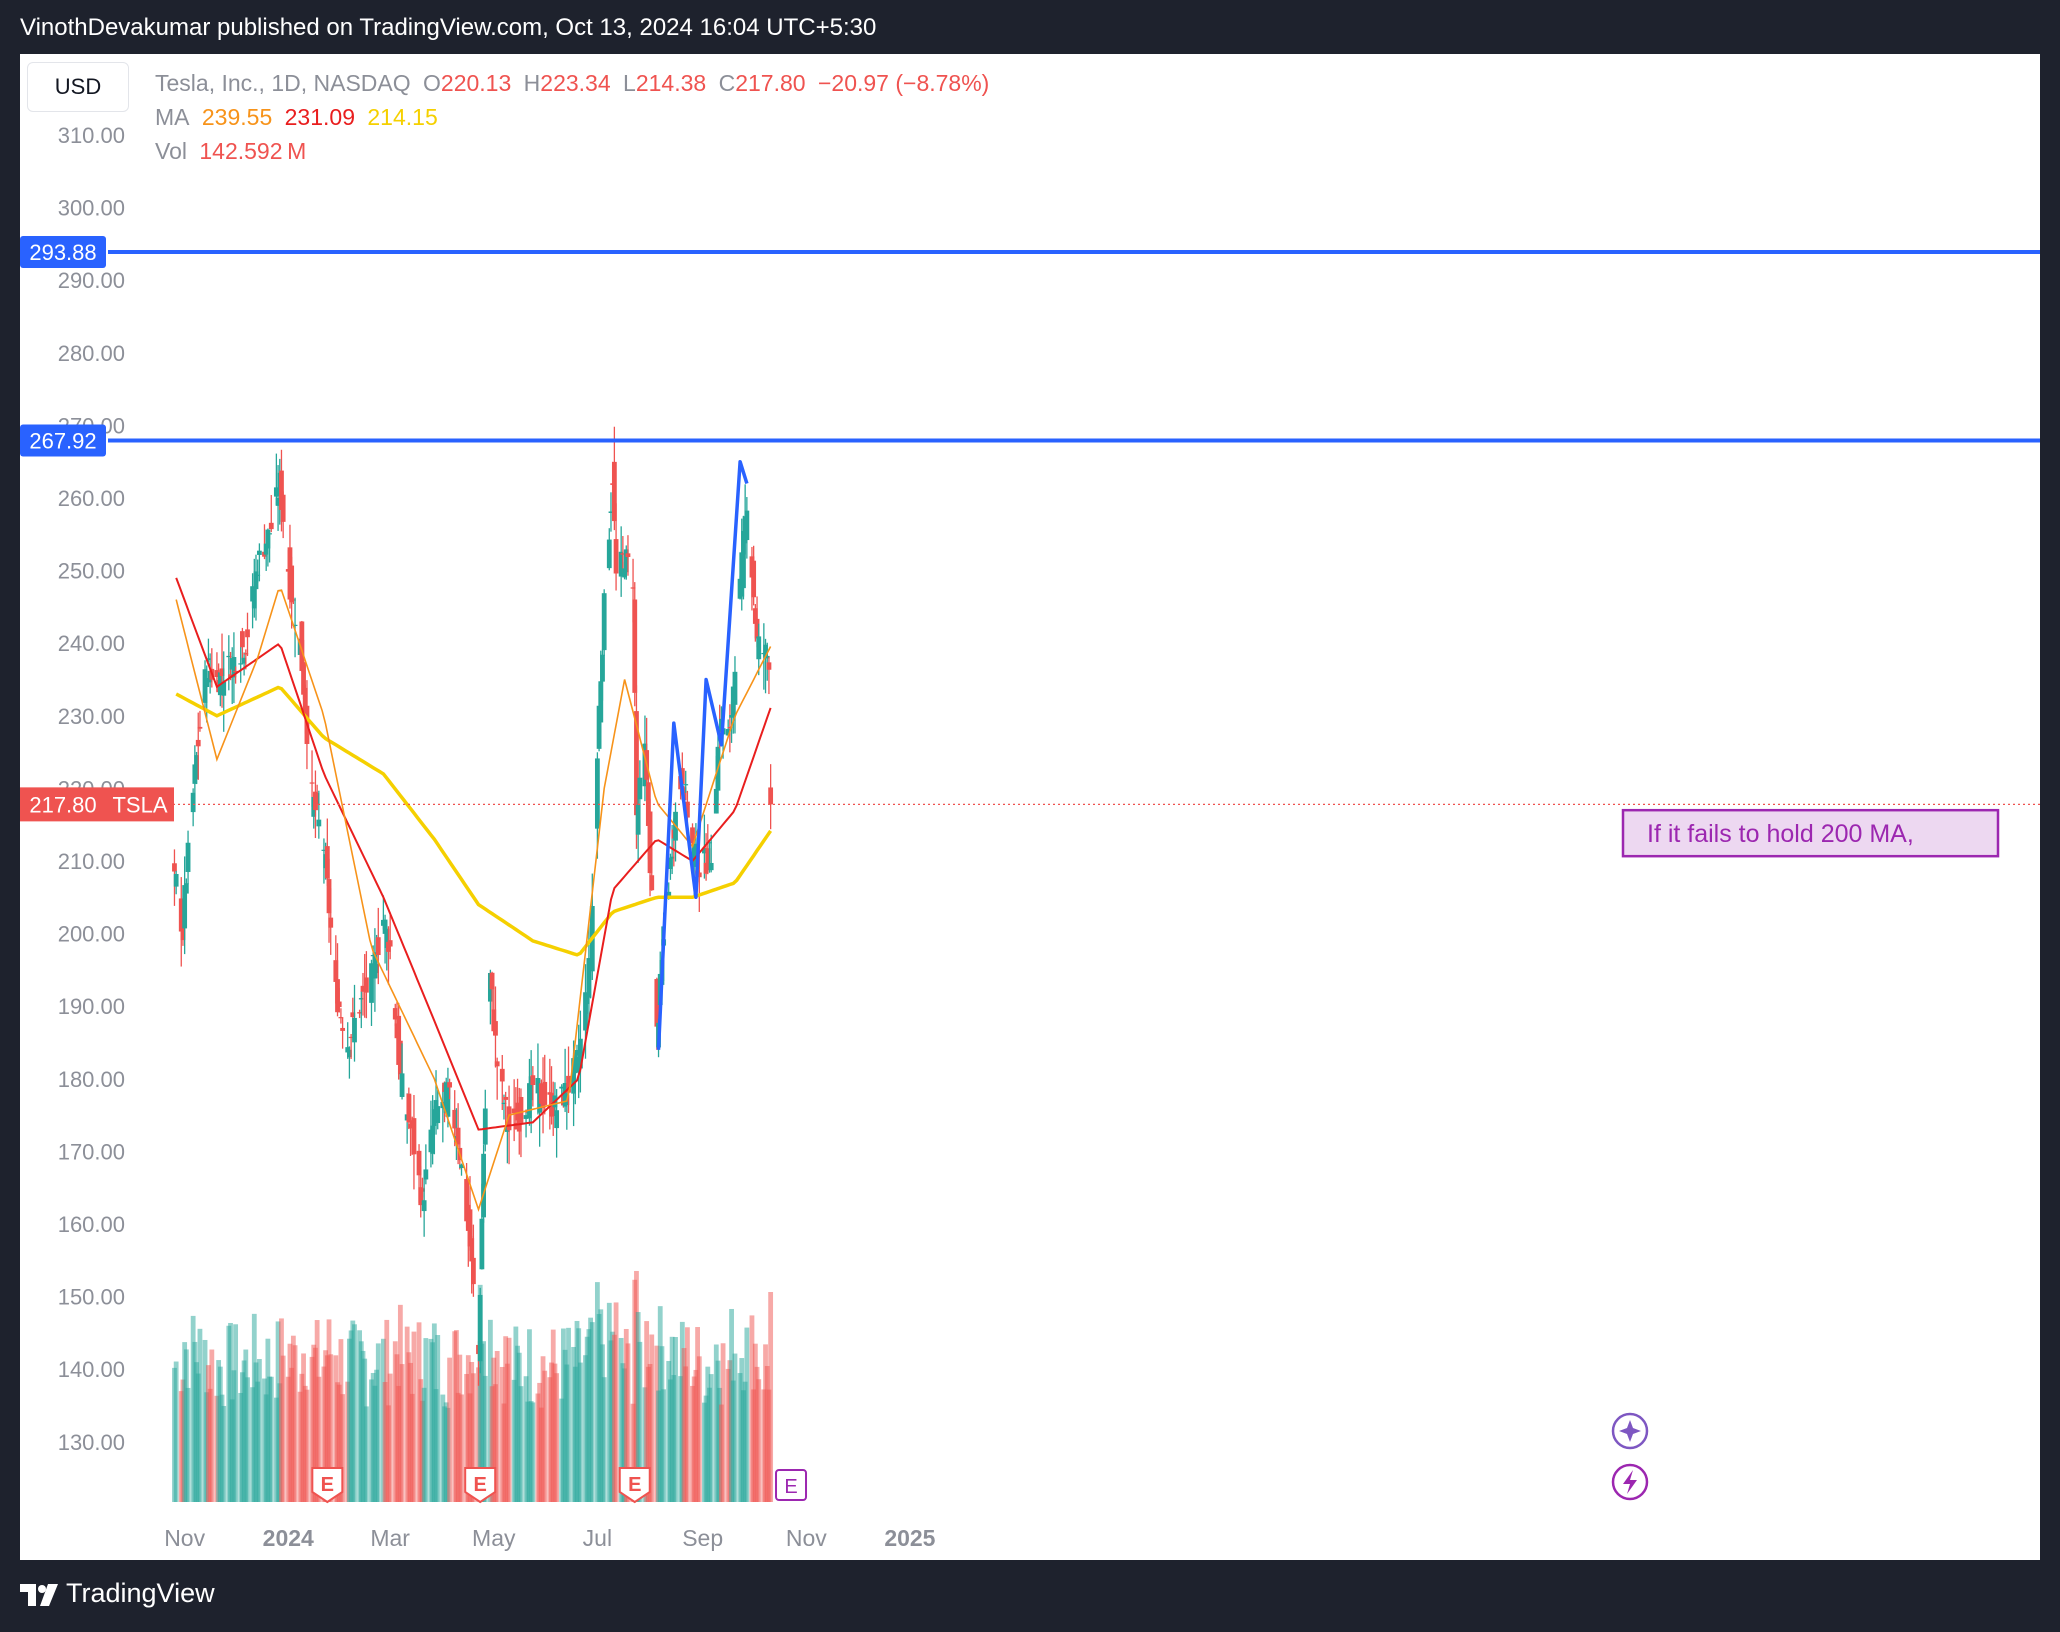 The image size is (2060, 1632). Describe the element at coordinates (702, 1538) in the screenshot. I see `x-tick-label: Sep` at that location.